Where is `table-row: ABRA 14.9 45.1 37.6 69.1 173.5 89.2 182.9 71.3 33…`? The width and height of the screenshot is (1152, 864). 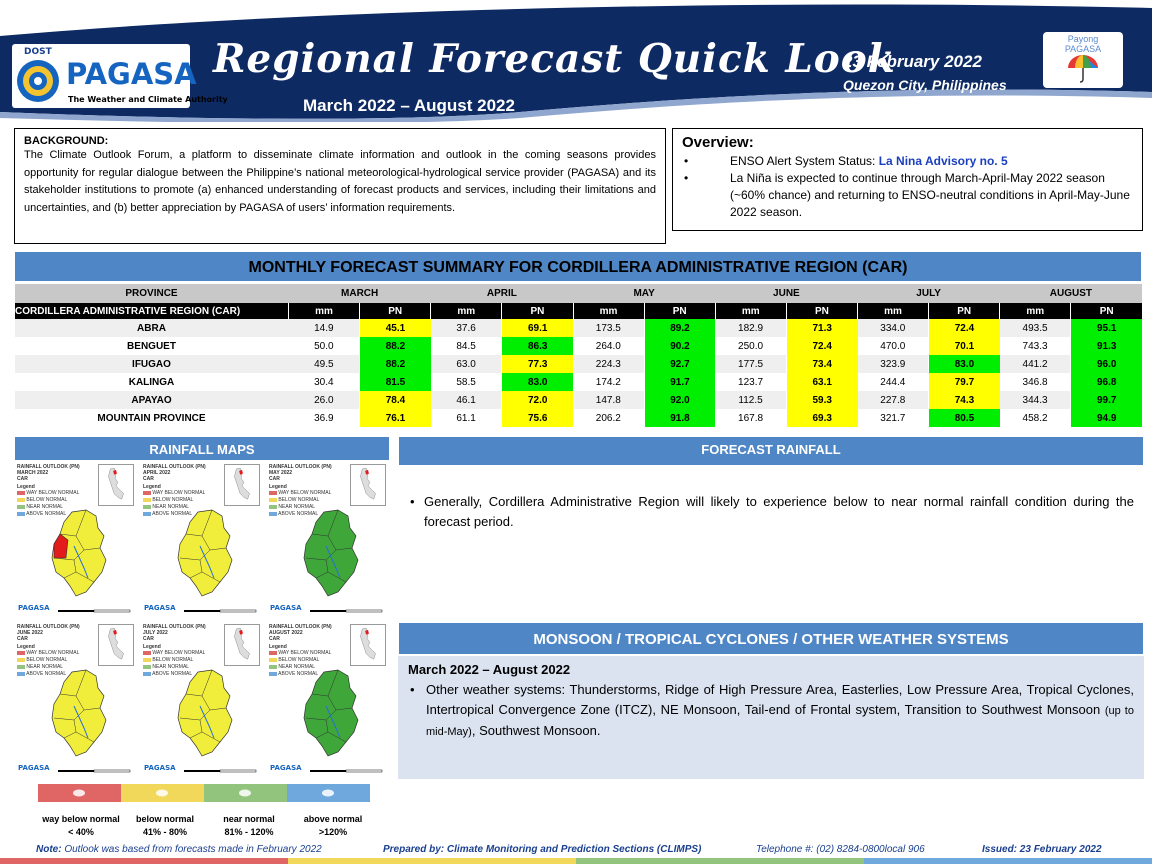
table-row: ABRA 14.9 45.1 37.6 69.1 173.5 89.2 182.9 71.3 33… is located at coordinates (578, 328).